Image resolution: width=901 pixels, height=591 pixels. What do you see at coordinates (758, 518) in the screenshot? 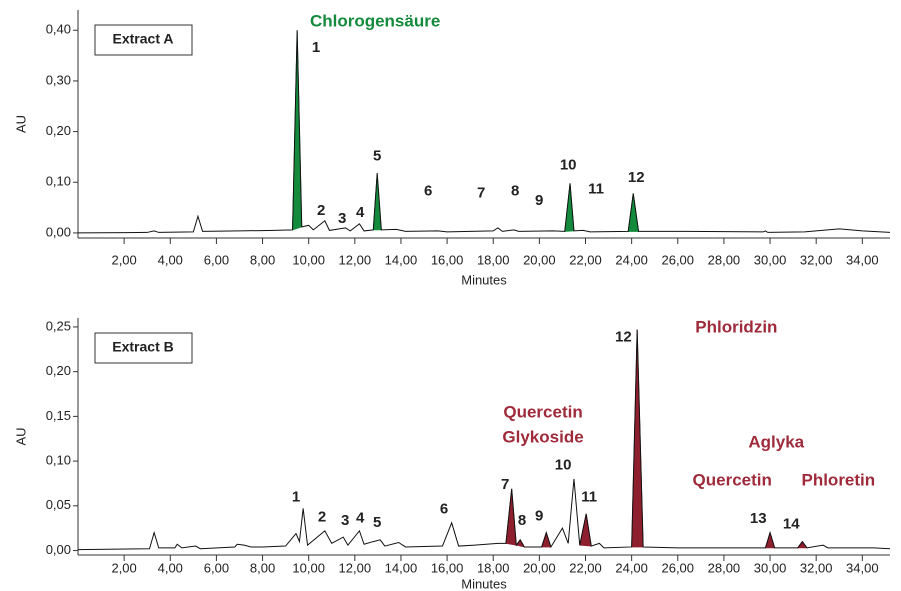
I see `peak-label: 13` at bounding box center [758, 518].